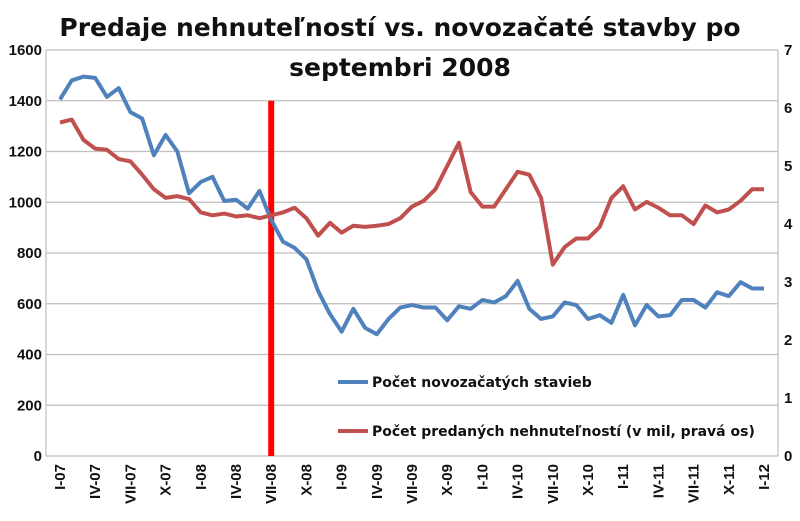 The height and width of the screenshot is (521, 800). What do you see at coordinates (236, 481) in the screenshot?
I see `x-tick-label: IV-08` at bounding box center [236, 481].